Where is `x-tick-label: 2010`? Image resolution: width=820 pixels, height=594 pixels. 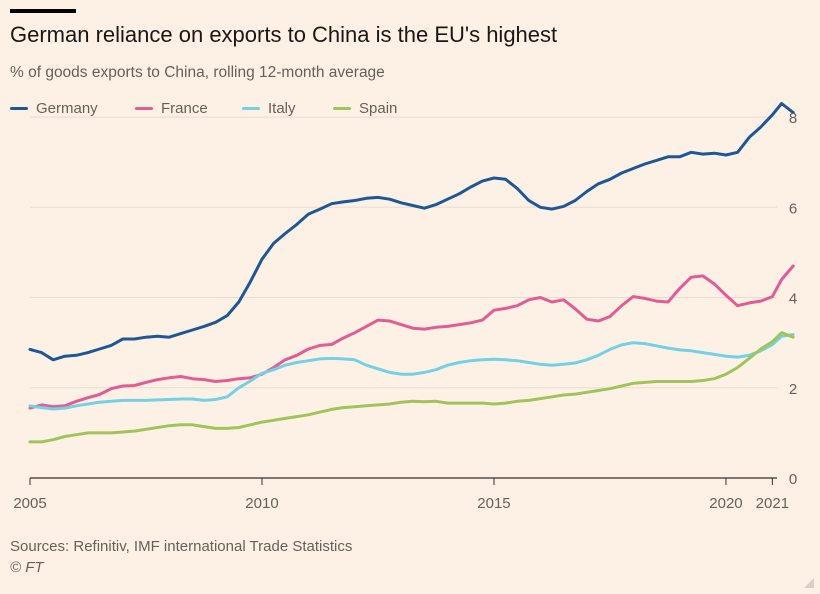
x-tick-label: 2010 is located at coordinates (261, 503).